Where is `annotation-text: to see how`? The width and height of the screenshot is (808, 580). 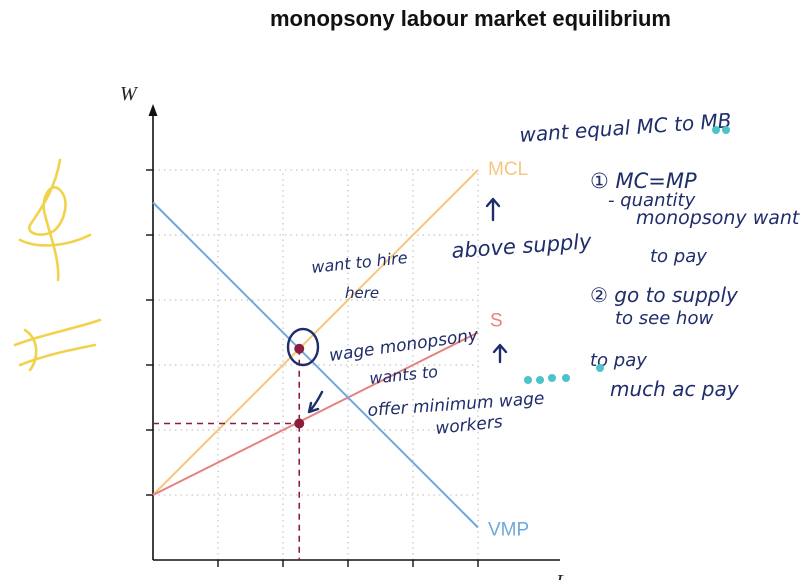
annotation-text: to see how is located at coordinates (664, 318).